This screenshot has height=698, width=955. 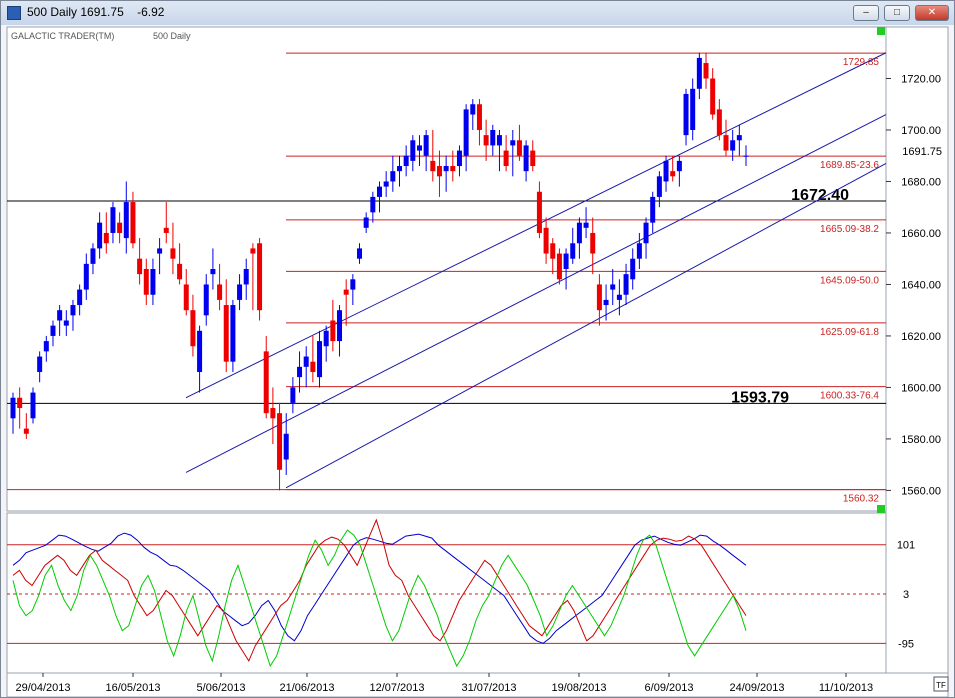 I want to click on y-tick-label: 1580.00, so click(x=921, y=440).